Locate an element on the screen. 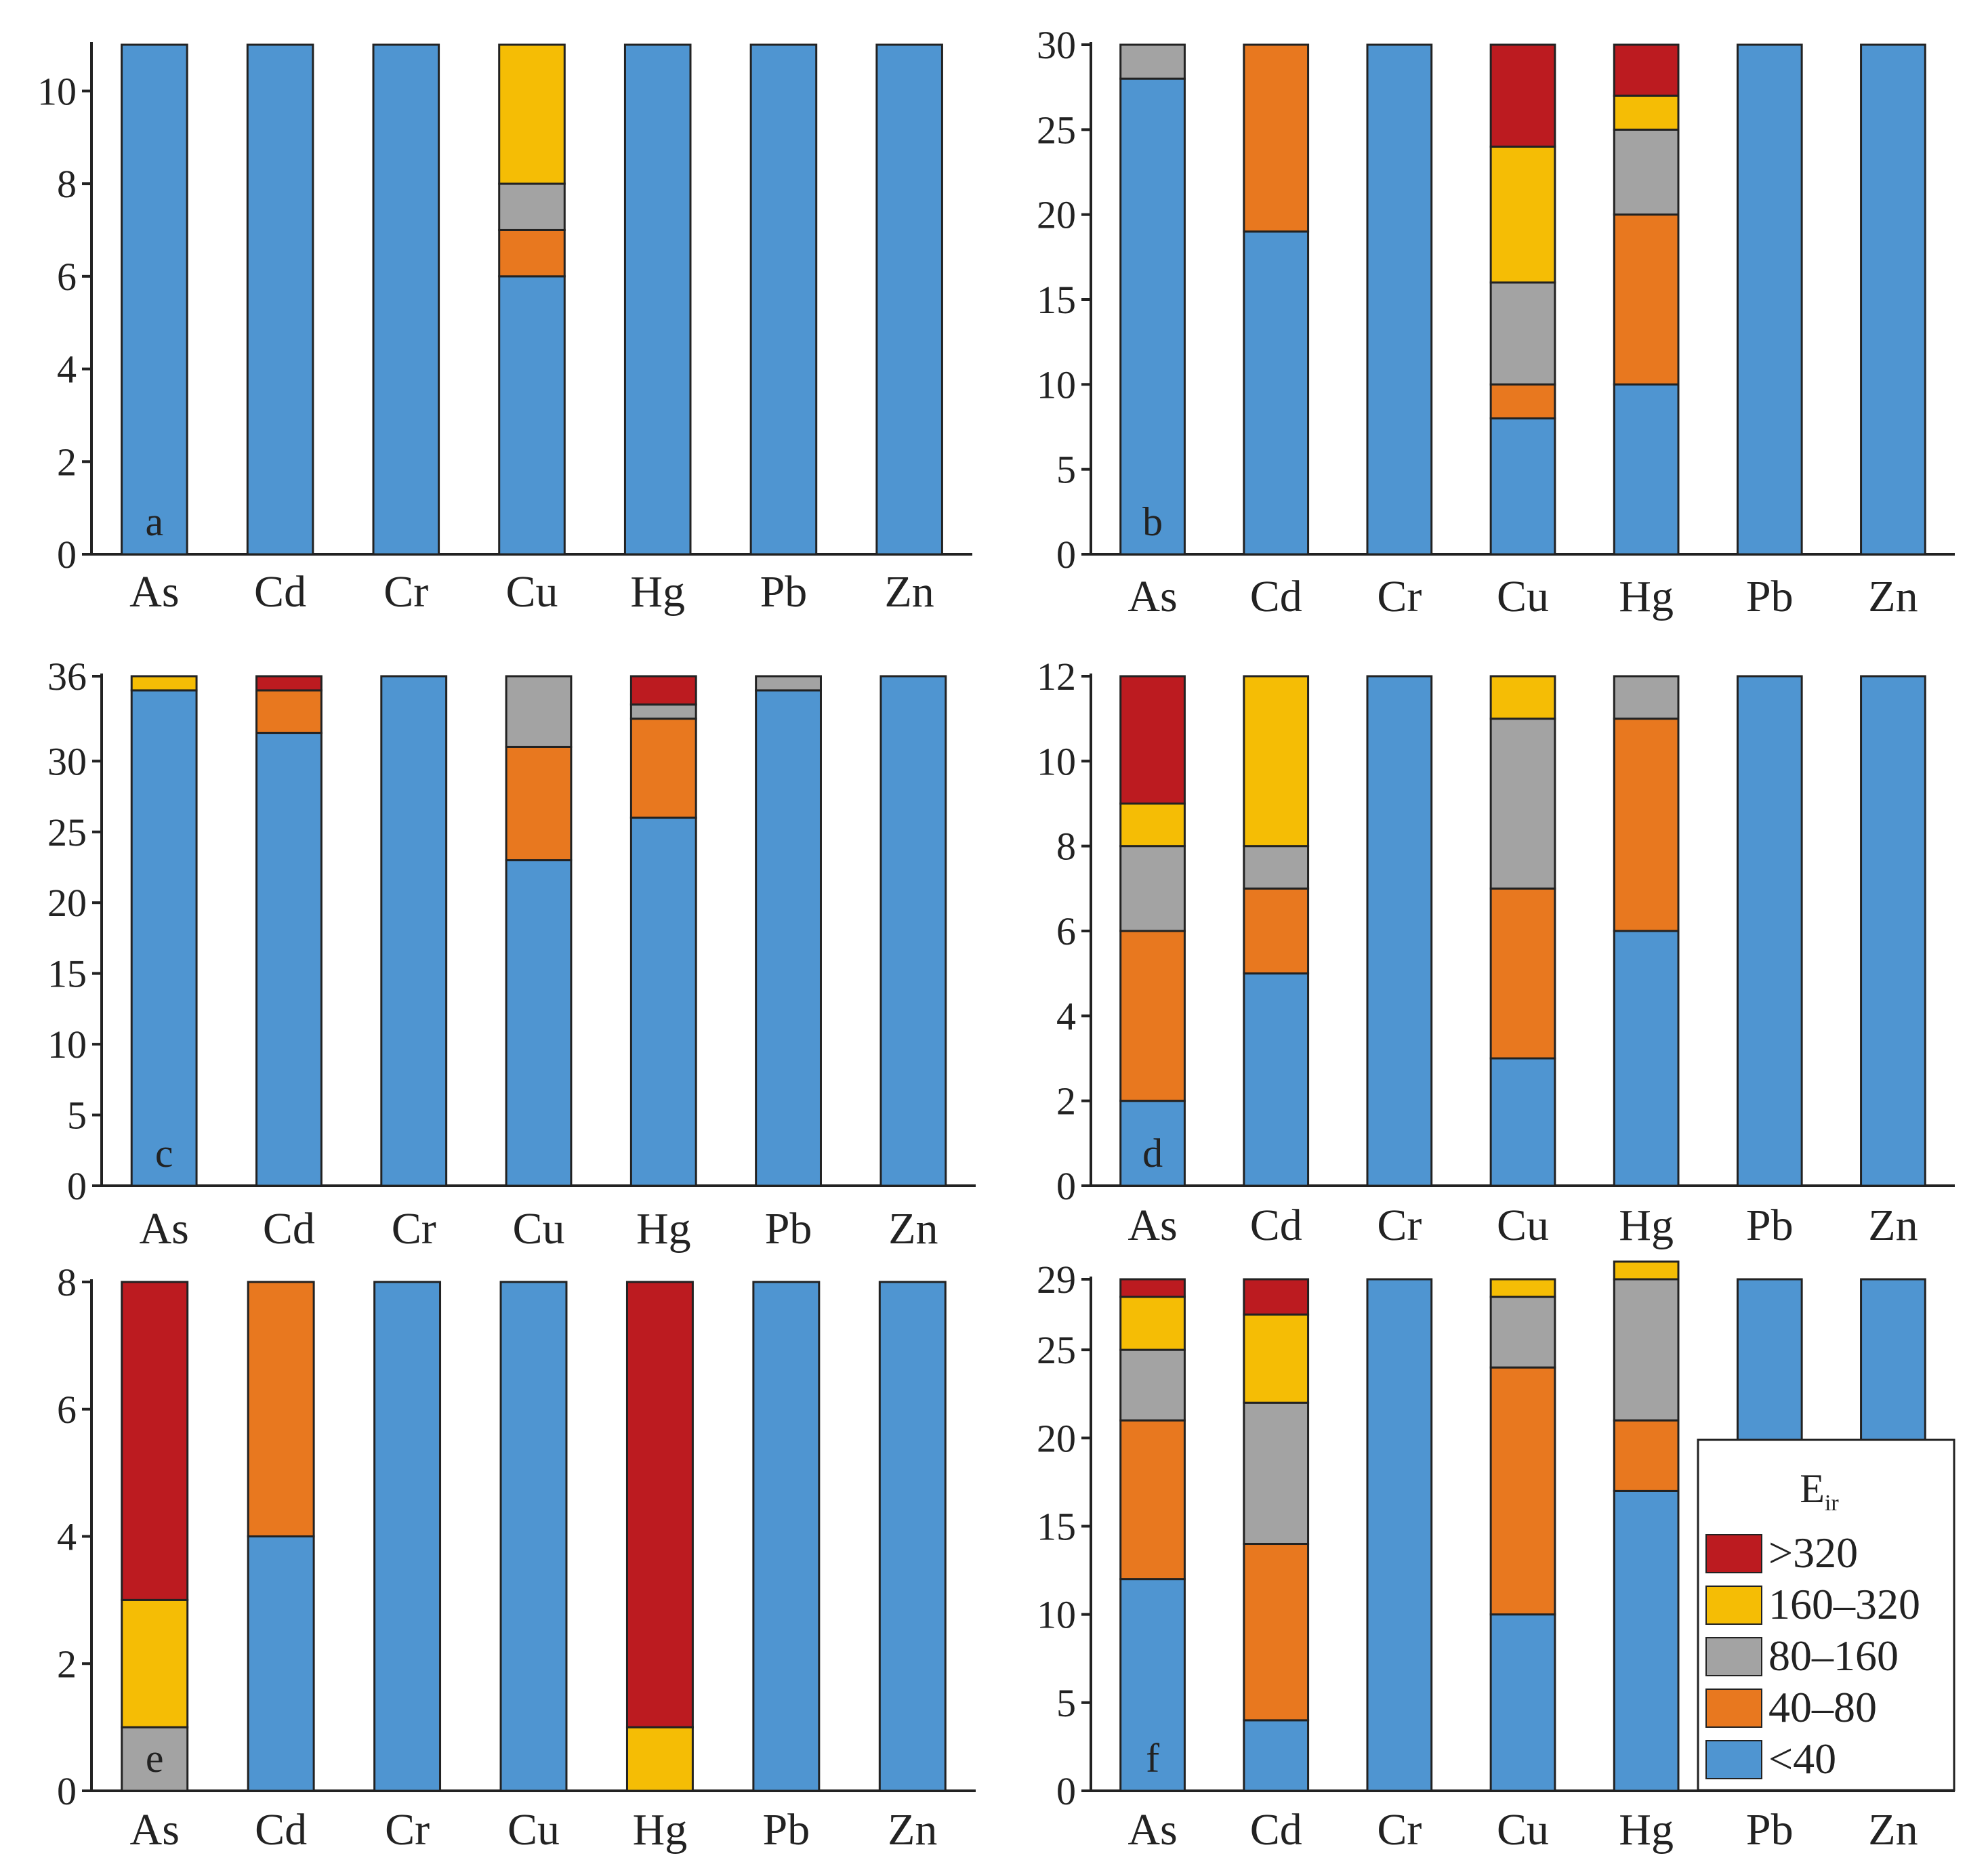  panel-a: 0 2 4 6 8 10 As Cd Cr Cu Hg Pb Zn a is located at coordinates (504, 329).